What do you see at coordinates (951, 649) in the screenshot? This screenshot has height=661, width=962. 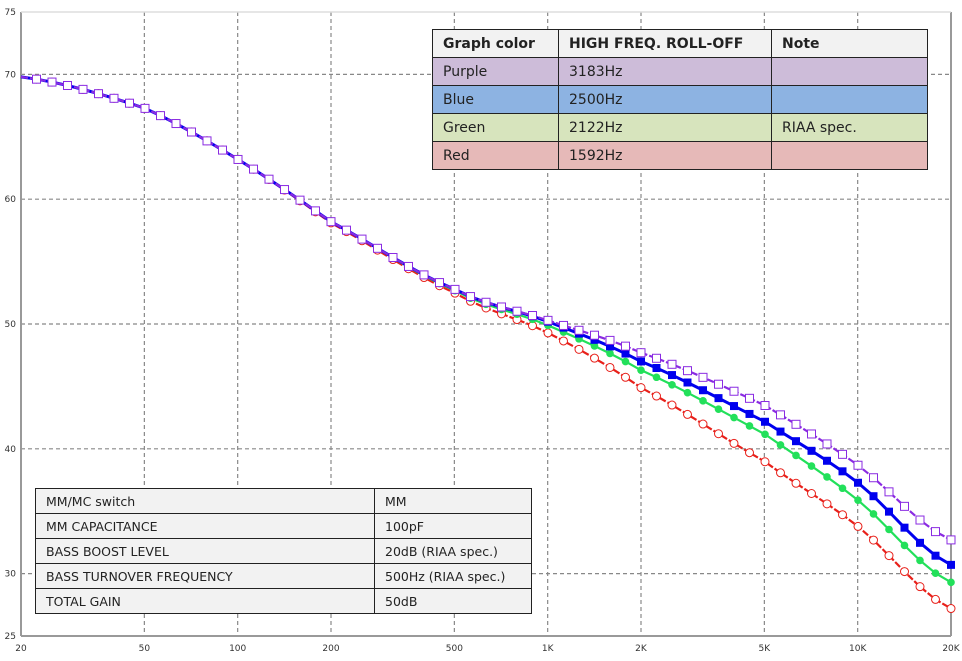 I see `x-tick-label: 20K` at bounding box center [951, 649].